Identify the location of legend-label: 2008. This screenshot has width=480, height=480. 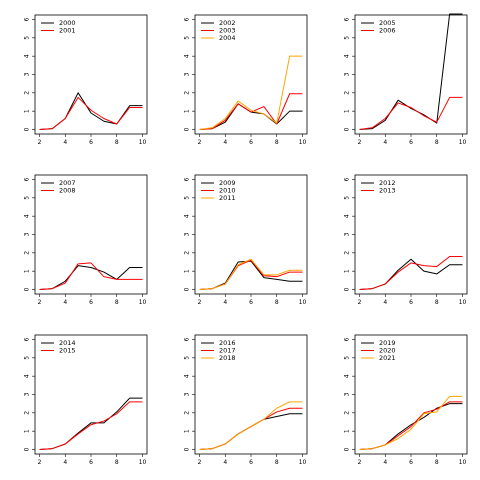
(67, 191).